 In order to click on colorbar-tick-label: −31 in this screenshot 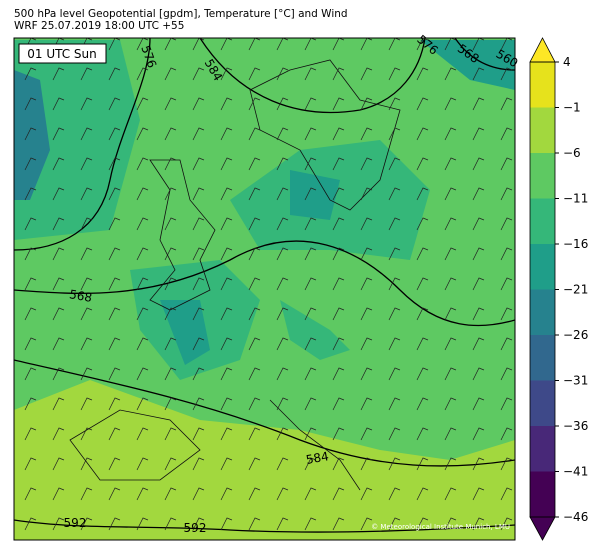, I will do `click(575, 381)`.